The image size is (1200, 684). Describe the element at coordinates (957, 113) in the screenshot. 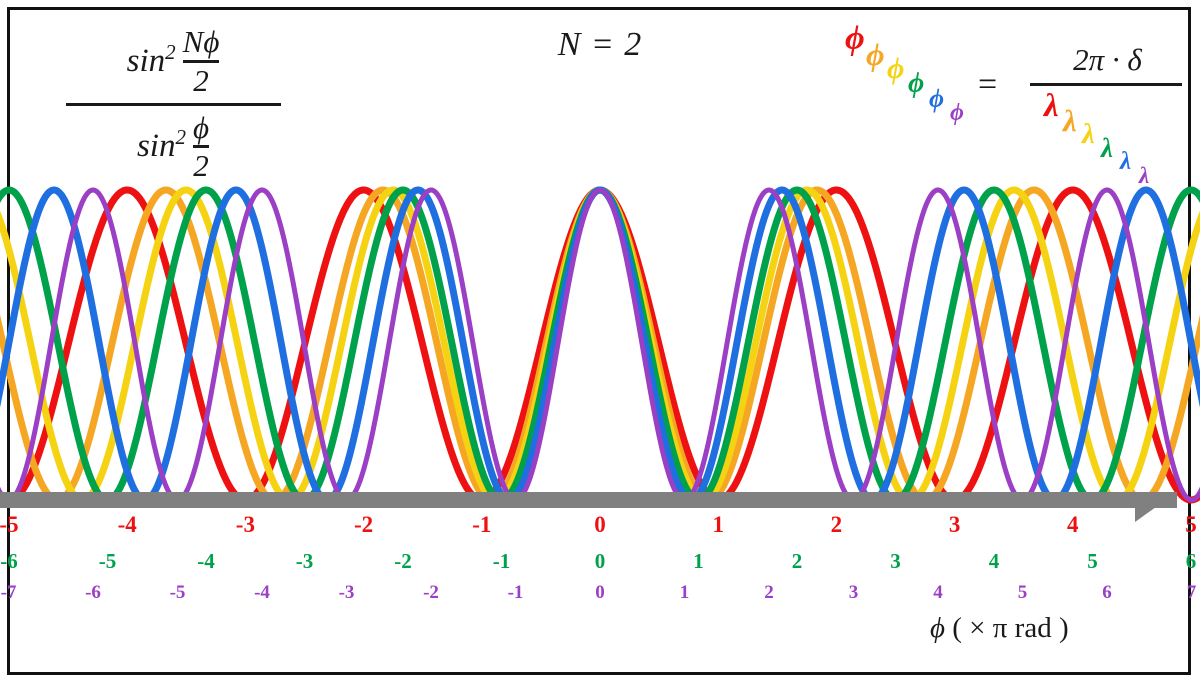

I see `phi-glyph-5: ϕ` at that location.